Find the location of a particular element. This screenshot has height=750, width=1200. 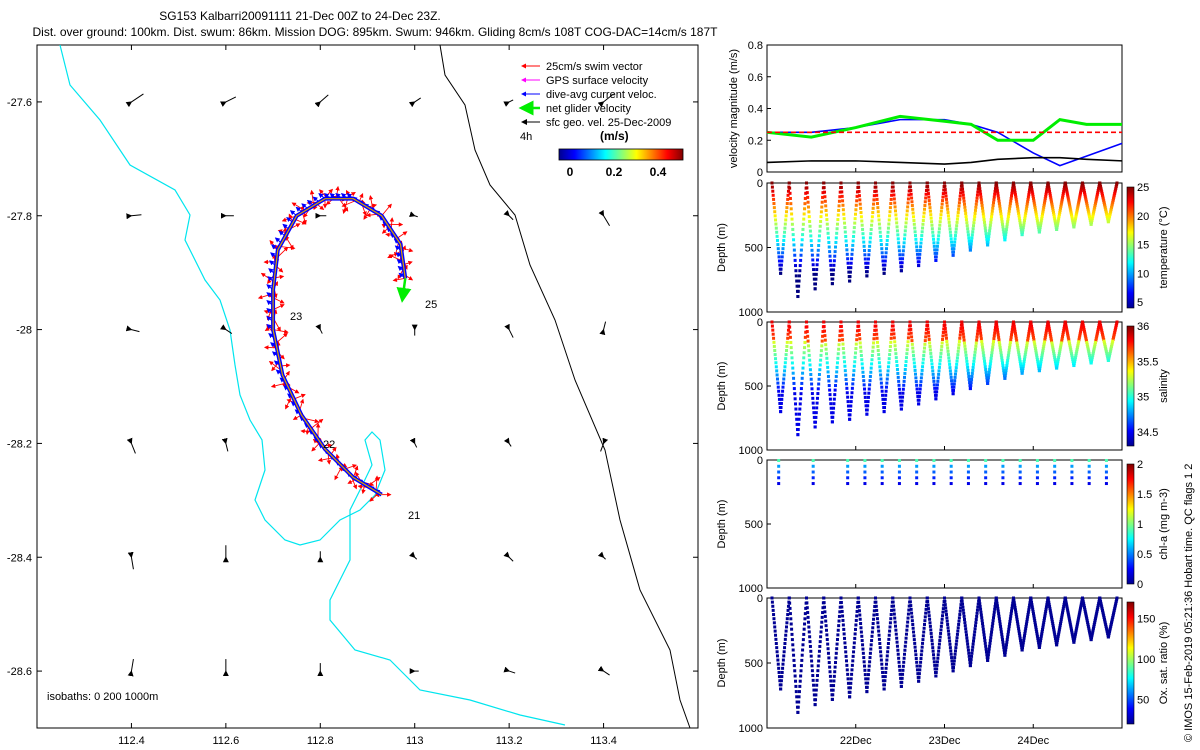

day-label-21: 21 is located at coordinates (414, 516).